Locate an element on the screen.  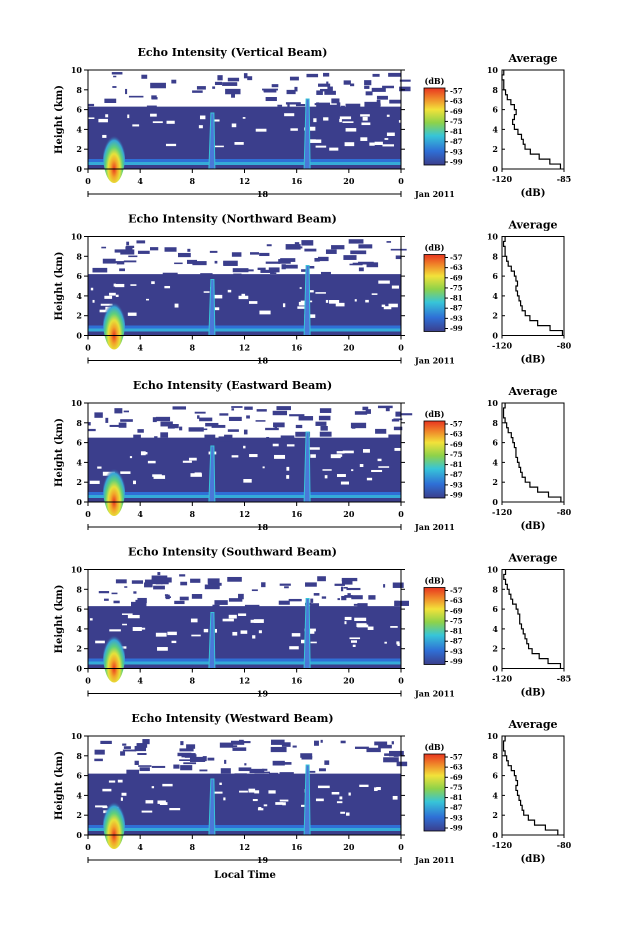
profile-x-tick-label: -120 is located at coordinates (502, 346).